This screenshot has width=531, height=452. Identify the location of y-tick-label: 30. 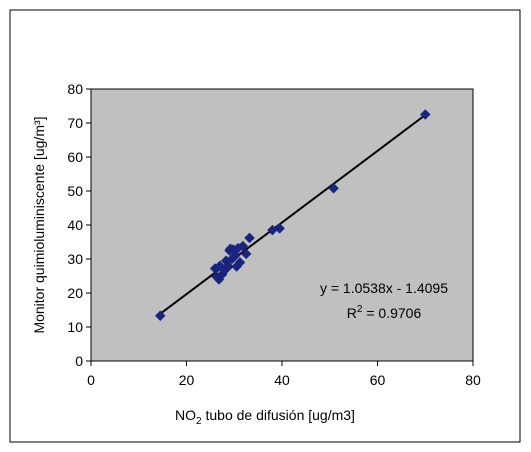
(75, 259).